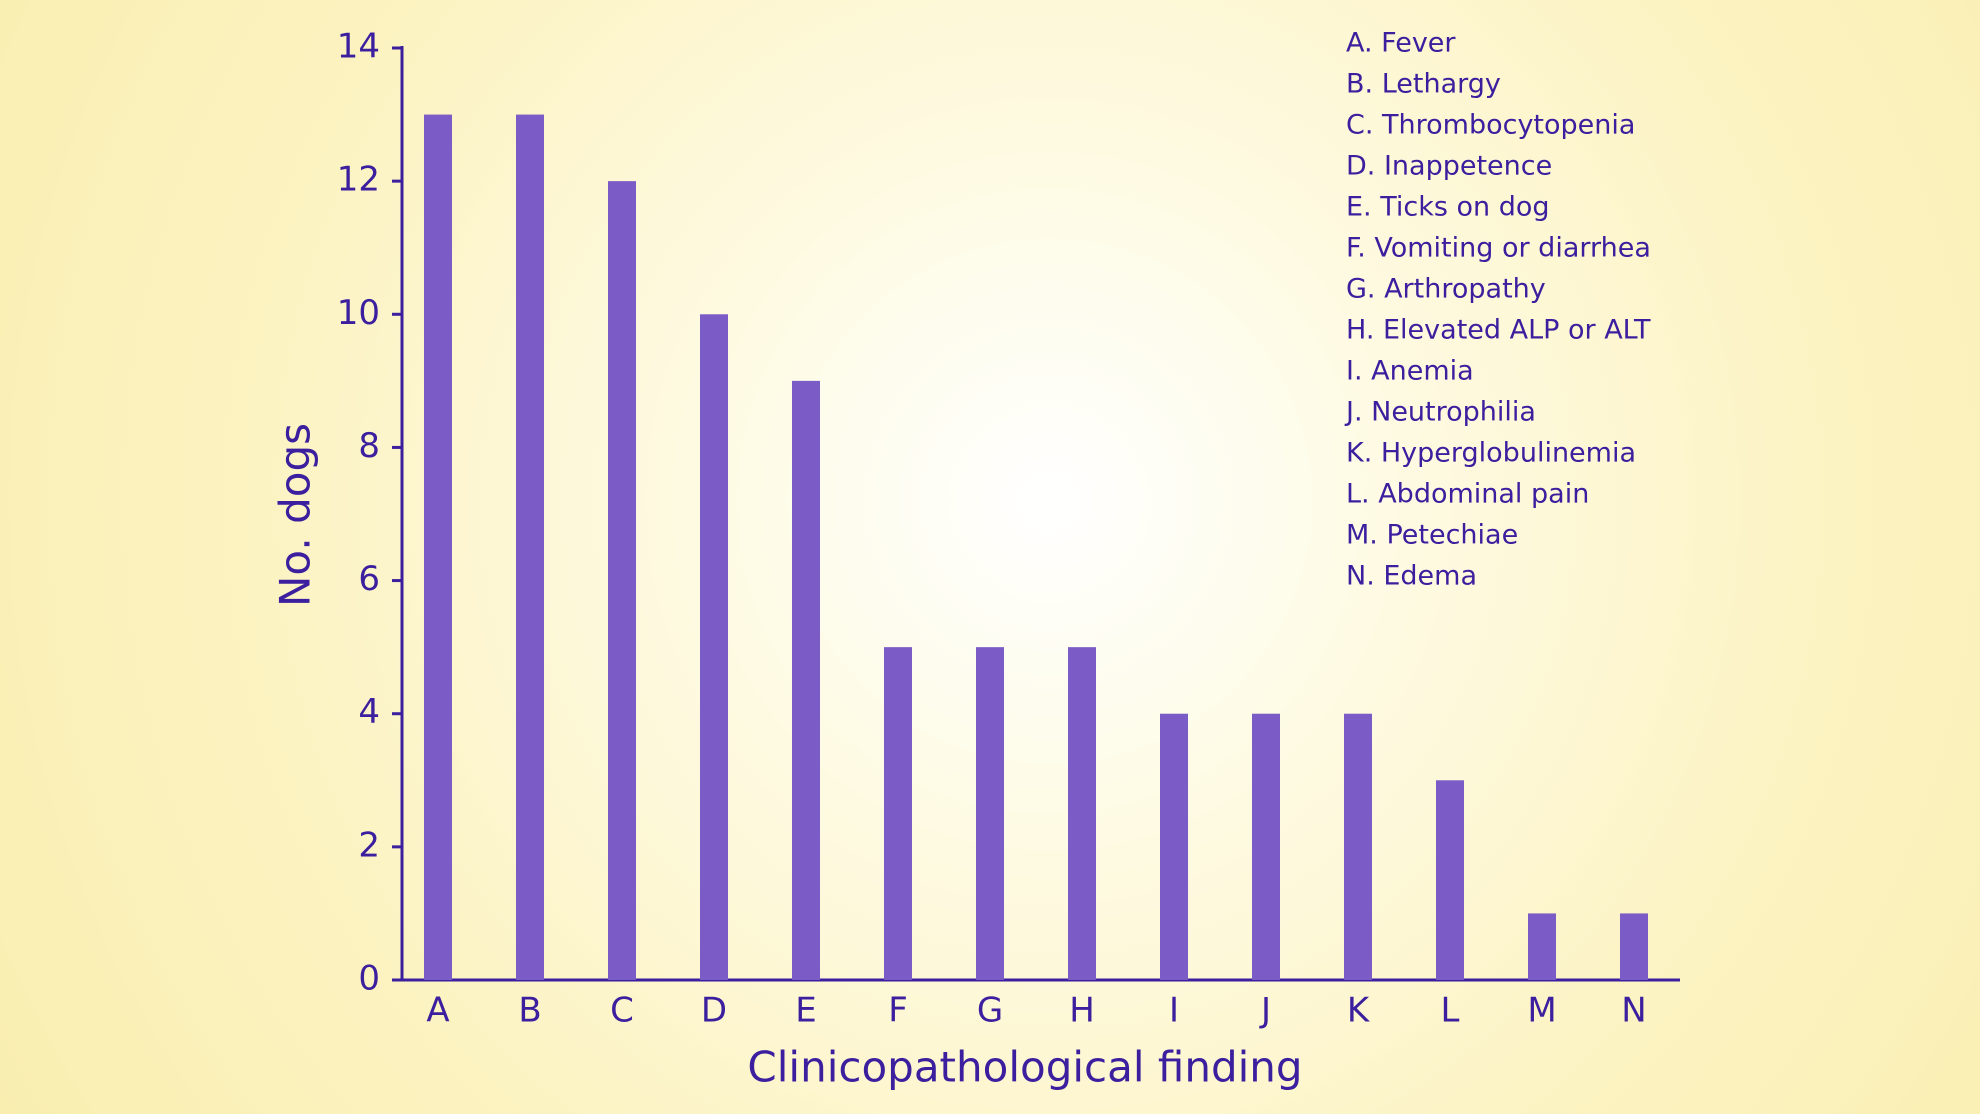 This screenshot has width=1980, height=1114. Describe the element at coordinates (1410, 371) in the screenshot. I see `legend-text: I. Anemia` at that location.